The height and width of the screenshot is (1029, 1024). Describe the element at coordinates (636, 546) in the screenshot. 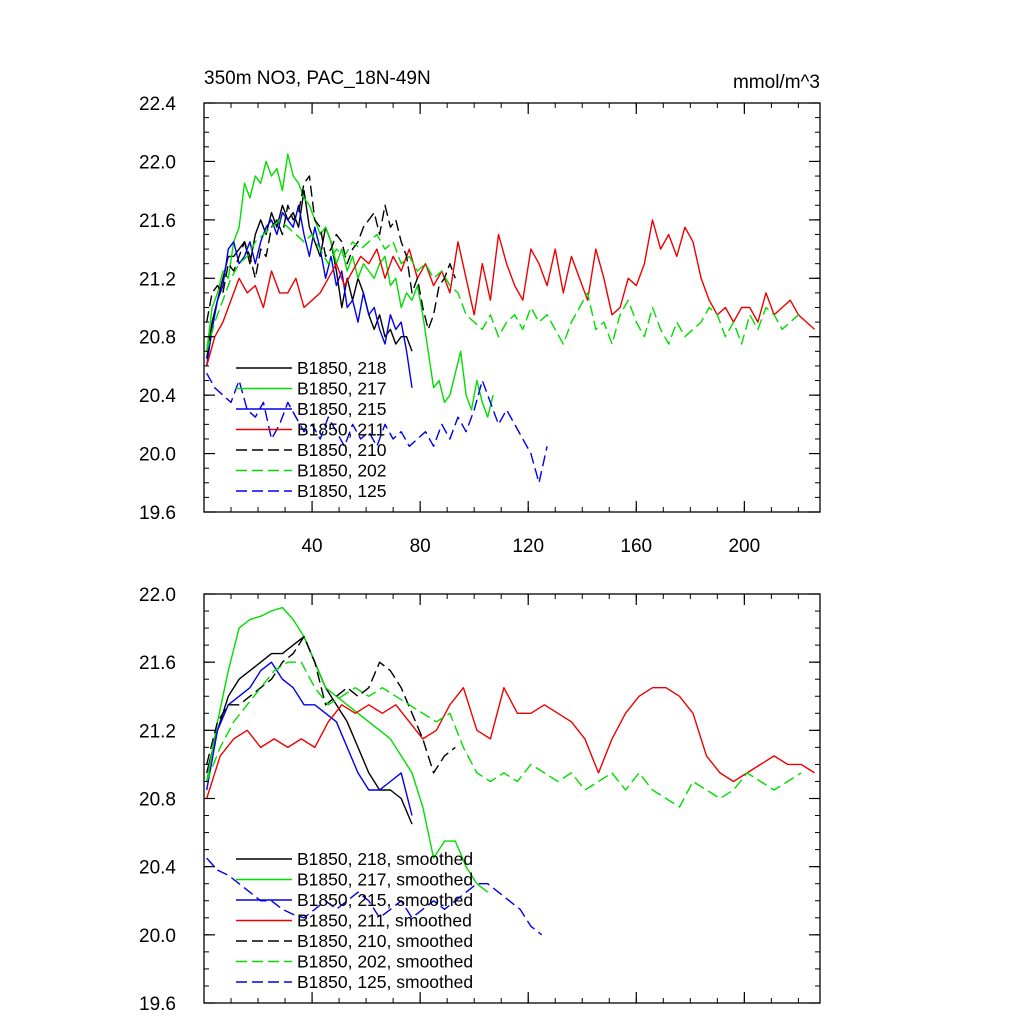

I see `x-tick-label: 160` at that location.